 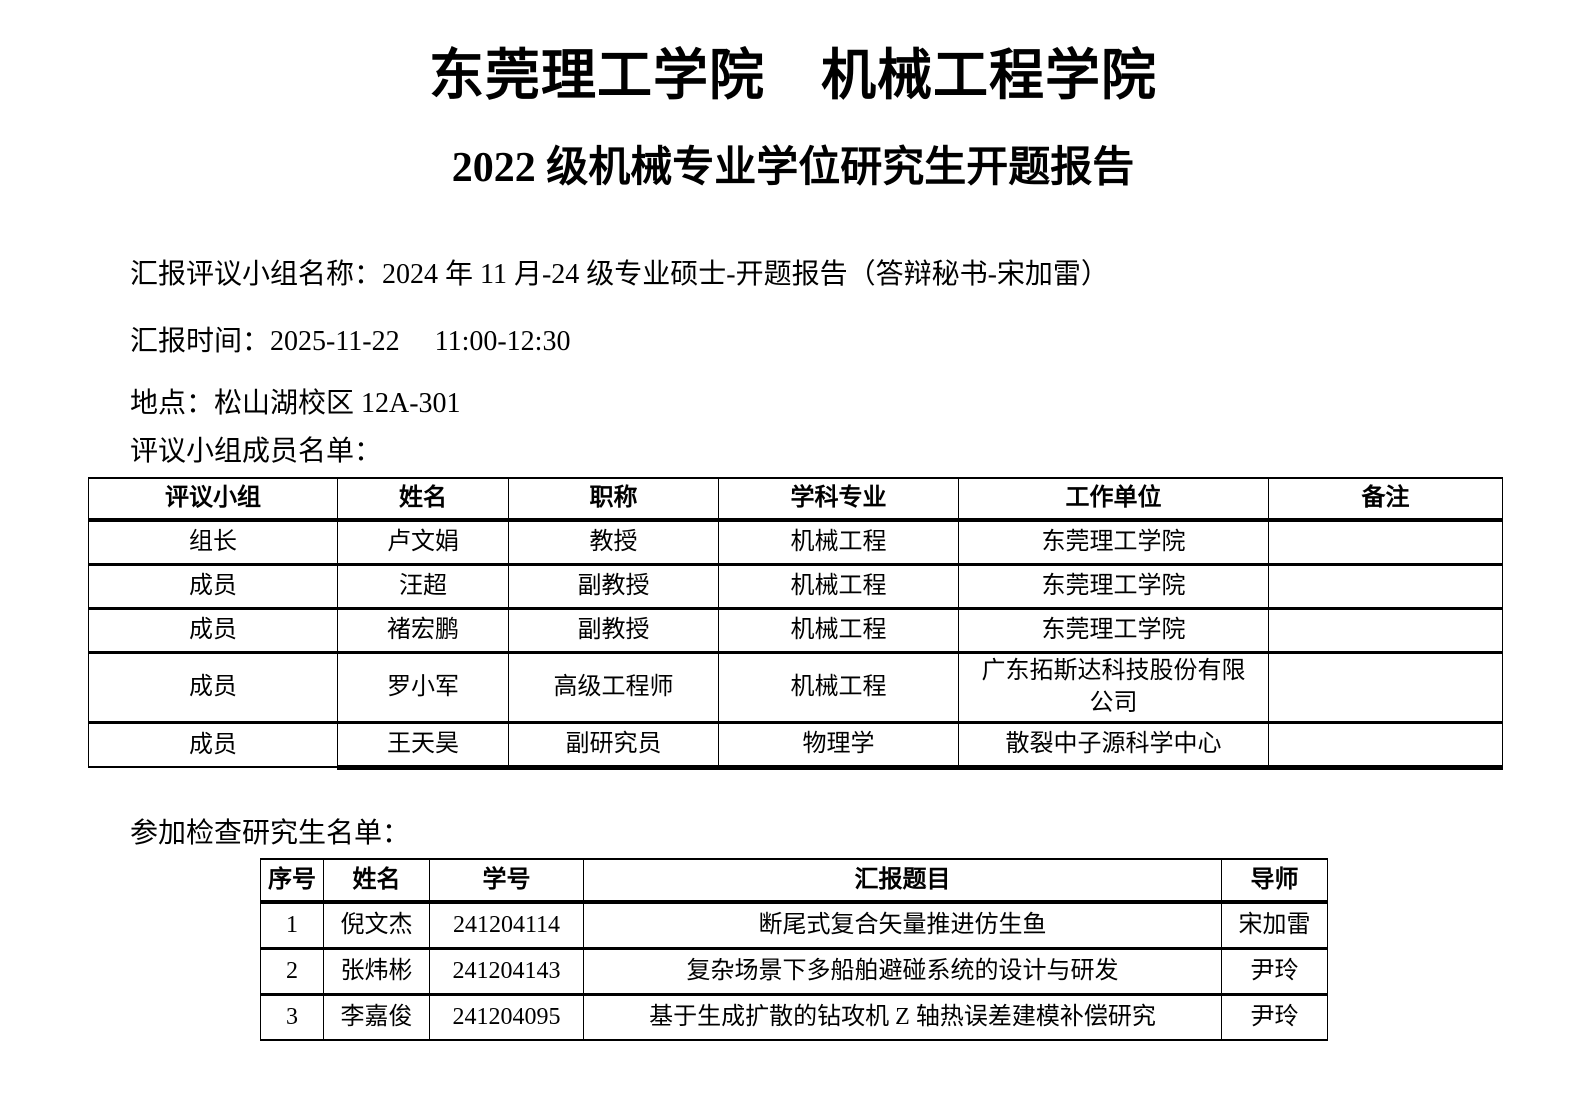 I want to click on column-header: 导师, so click(x=1274, y=880).